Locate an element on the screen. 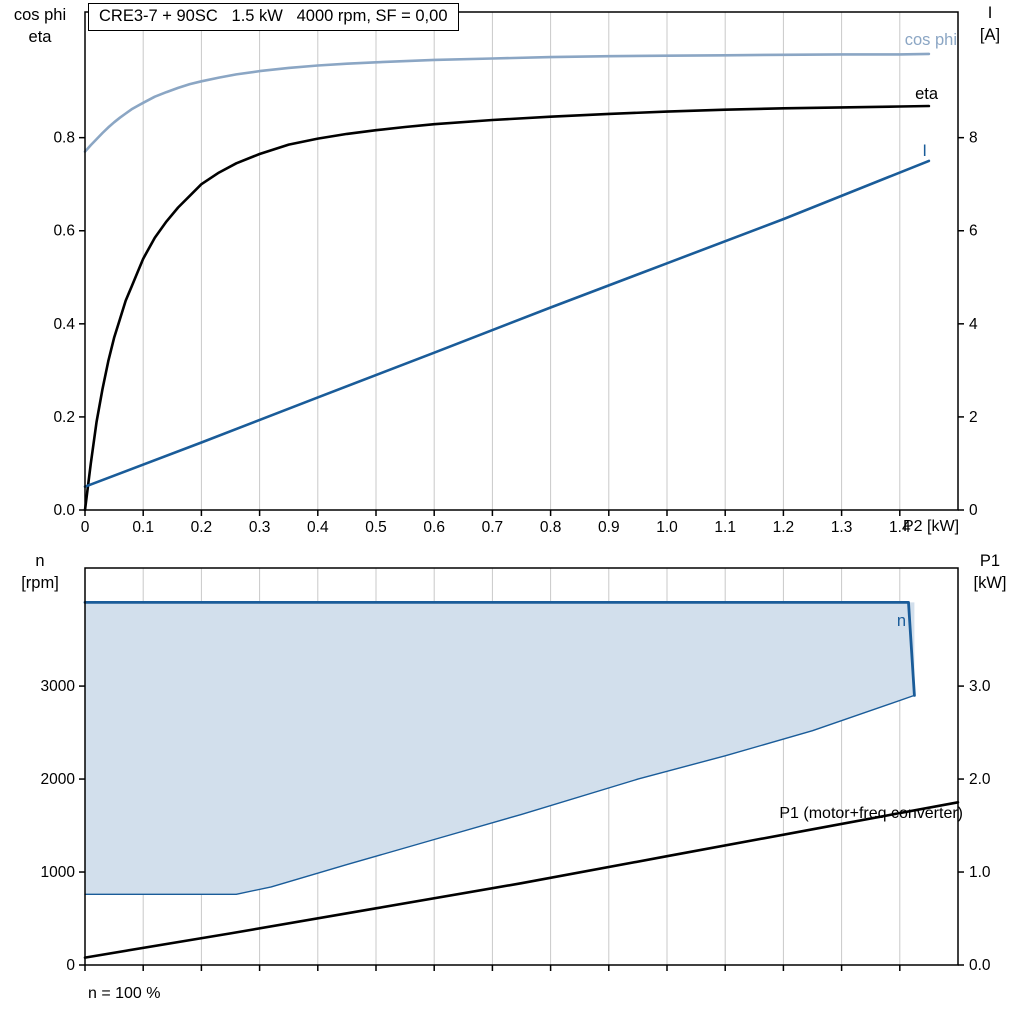 The image size is (1024, 1024). x-tick-label: 0 is located at coordinates (85, 527).